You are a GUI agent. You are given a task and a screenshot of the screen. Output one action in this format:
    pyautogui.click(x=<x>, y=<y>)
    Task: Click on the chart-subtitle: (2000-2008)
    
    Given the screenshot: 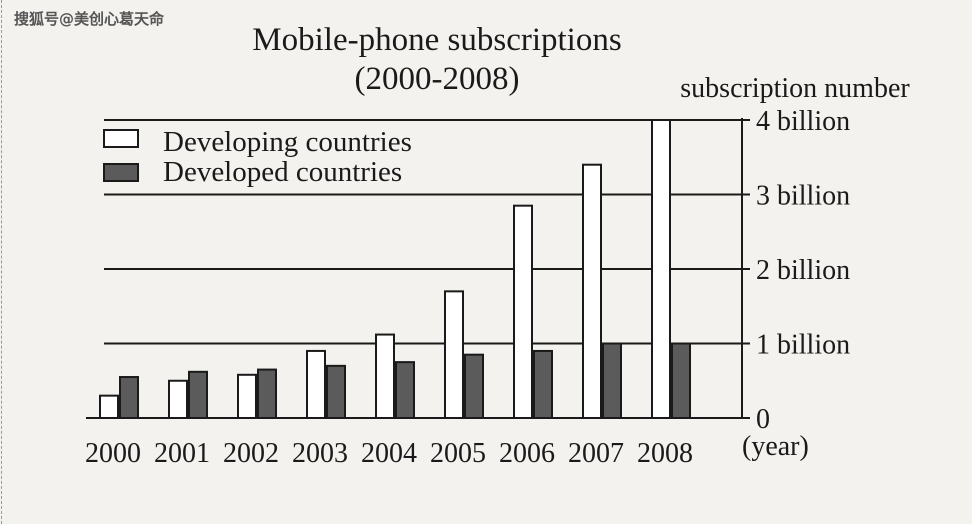 What is the action you would take?
    pyautogui.click(x=437, y=79)
    